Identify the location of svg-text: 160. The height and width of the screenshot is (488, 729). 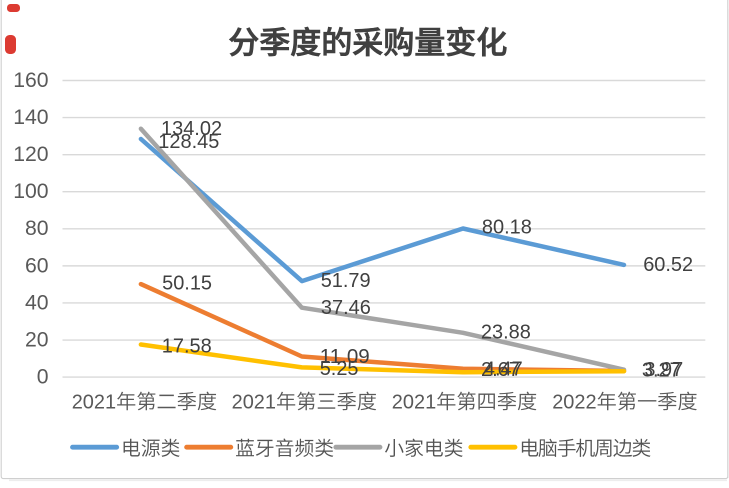
(30, 80).